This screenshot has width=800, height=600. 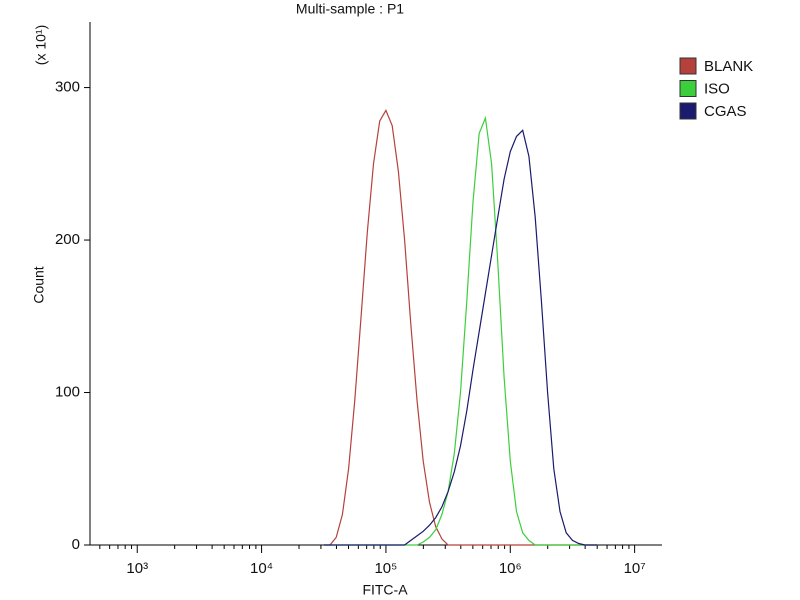 I want to click on legend-label: BLANK, so click(x=728, y=66).